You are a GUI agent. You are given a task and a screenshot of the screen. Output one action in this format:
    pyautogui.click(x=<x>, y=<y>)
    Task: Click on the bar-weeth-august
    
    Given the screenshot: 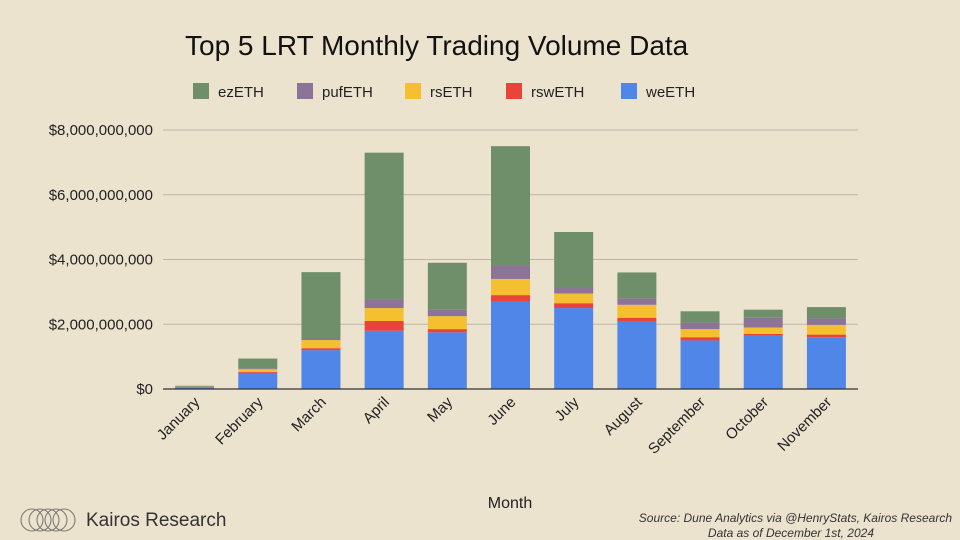 What is the action you would take?
    pyautogui.click(x=637, y=355)
    